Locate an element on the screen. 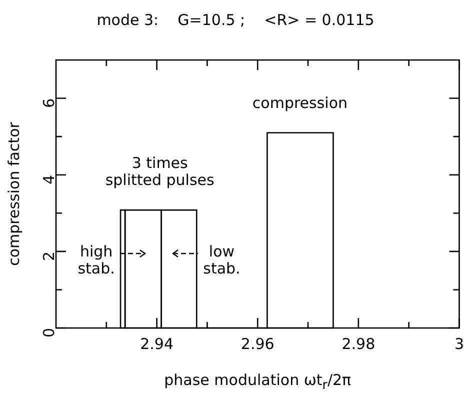 The image size is (472, 401). y-tick-label: 6 is located at coordinates (49, 103).